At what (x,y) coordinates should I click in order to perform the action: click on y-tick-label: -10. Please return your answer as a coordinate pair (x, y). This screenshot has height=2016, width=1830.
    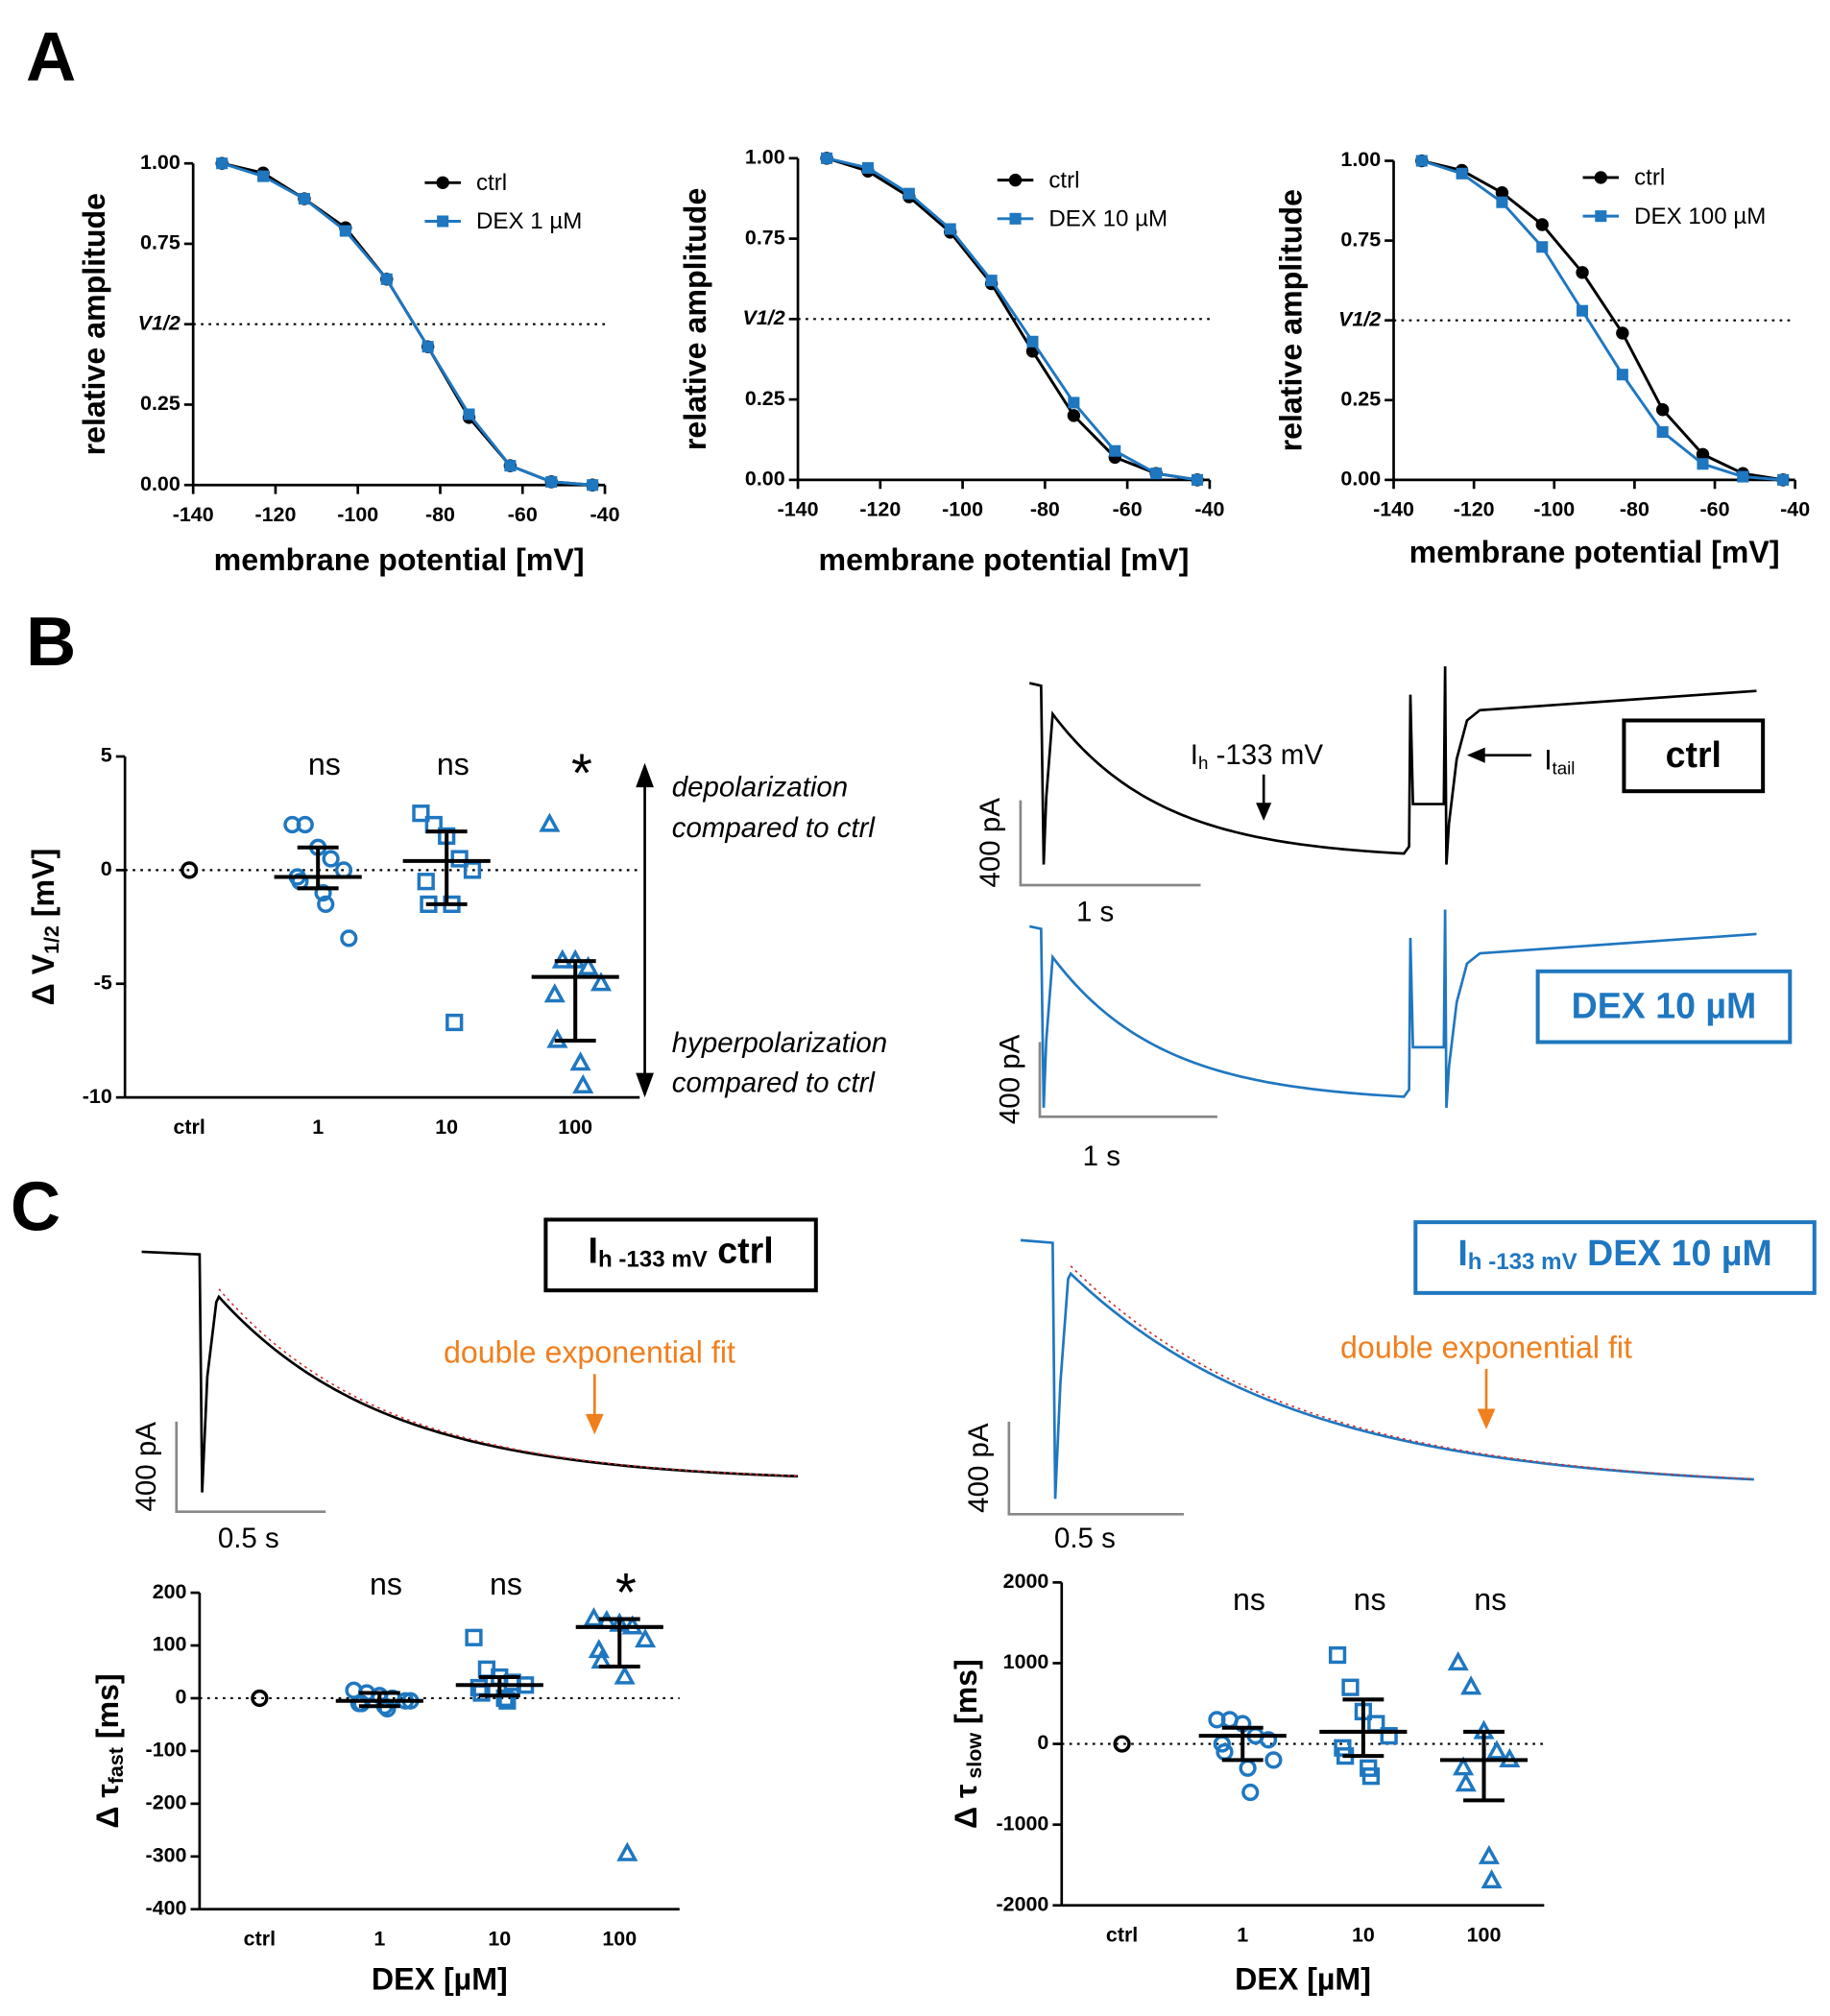
    Looking at the image, I should click on (97, 1096).